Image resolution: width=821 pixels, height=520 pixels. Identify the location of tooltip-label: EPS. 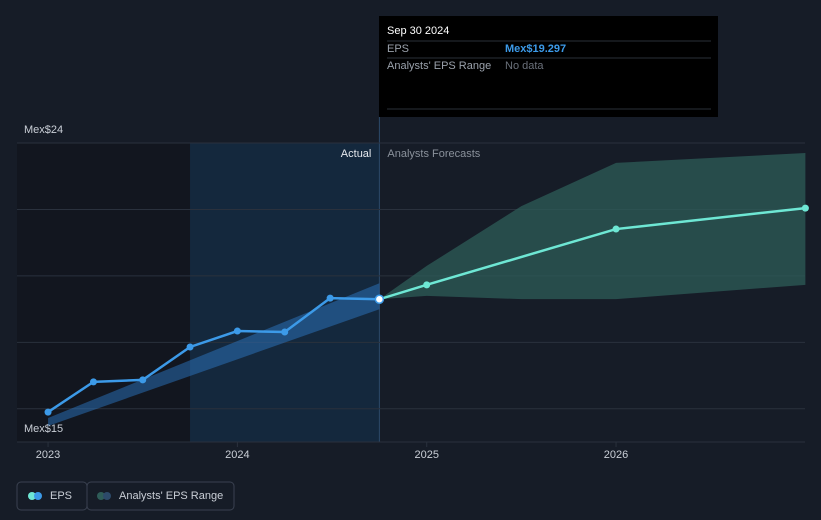
(398, 49).